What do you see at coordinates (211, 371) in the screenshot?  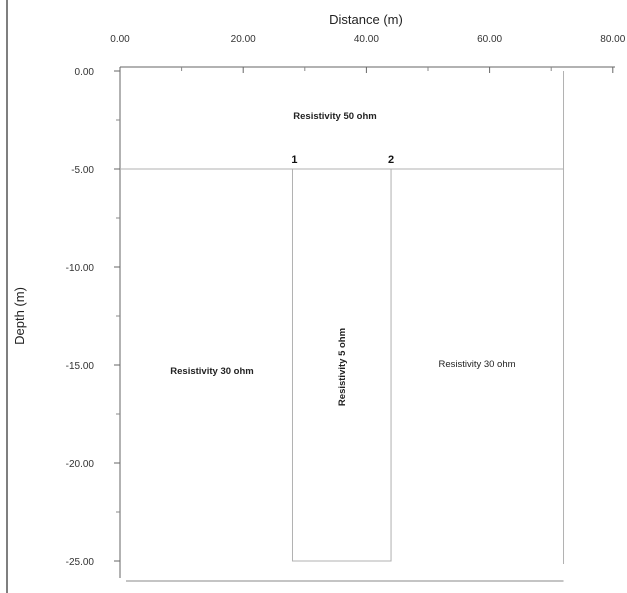 I see `region-label-left: Resistivity 30 ohm` at bounding box center [211, 371].